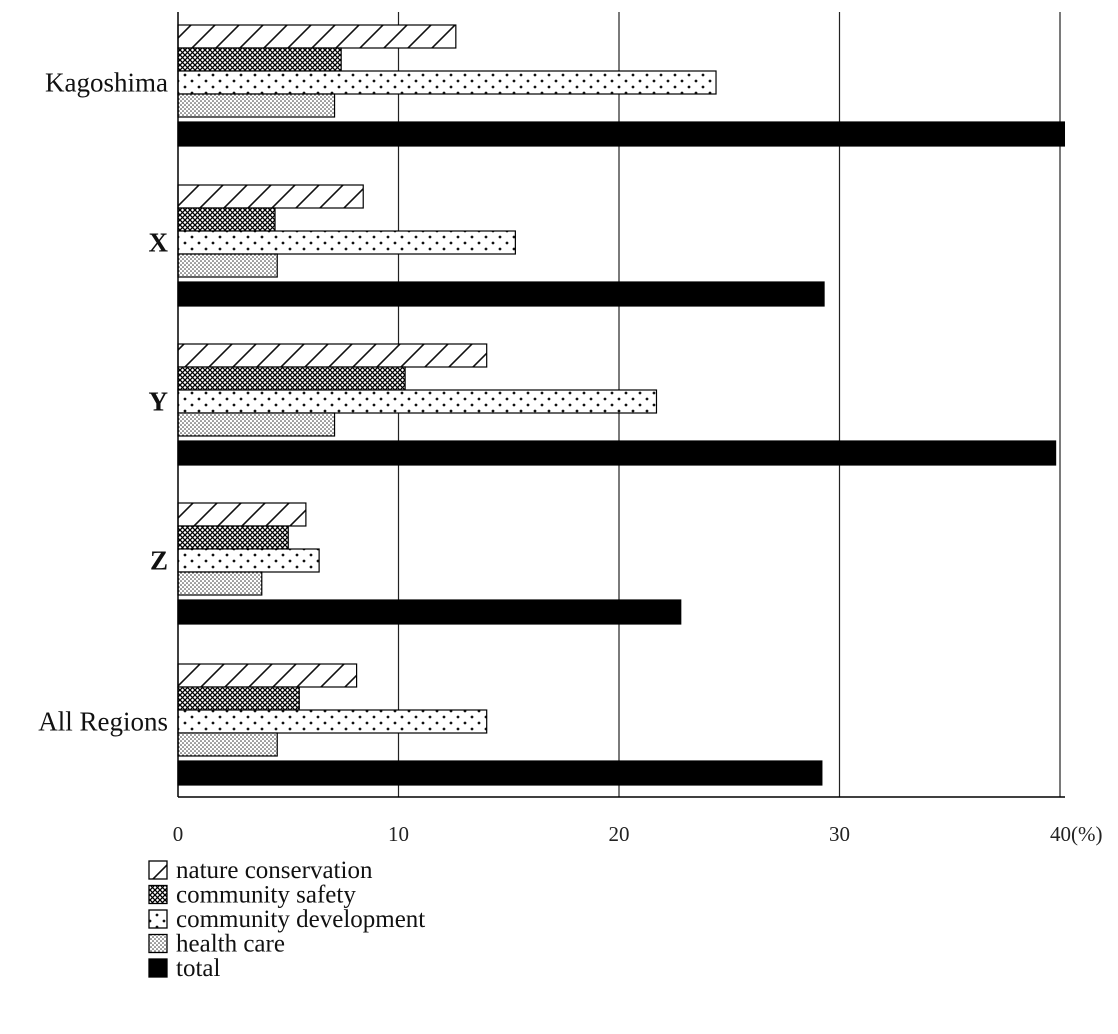 This screenshot has height=1034, width=1118. I want to click on category-label: Z, so click(159, 561).